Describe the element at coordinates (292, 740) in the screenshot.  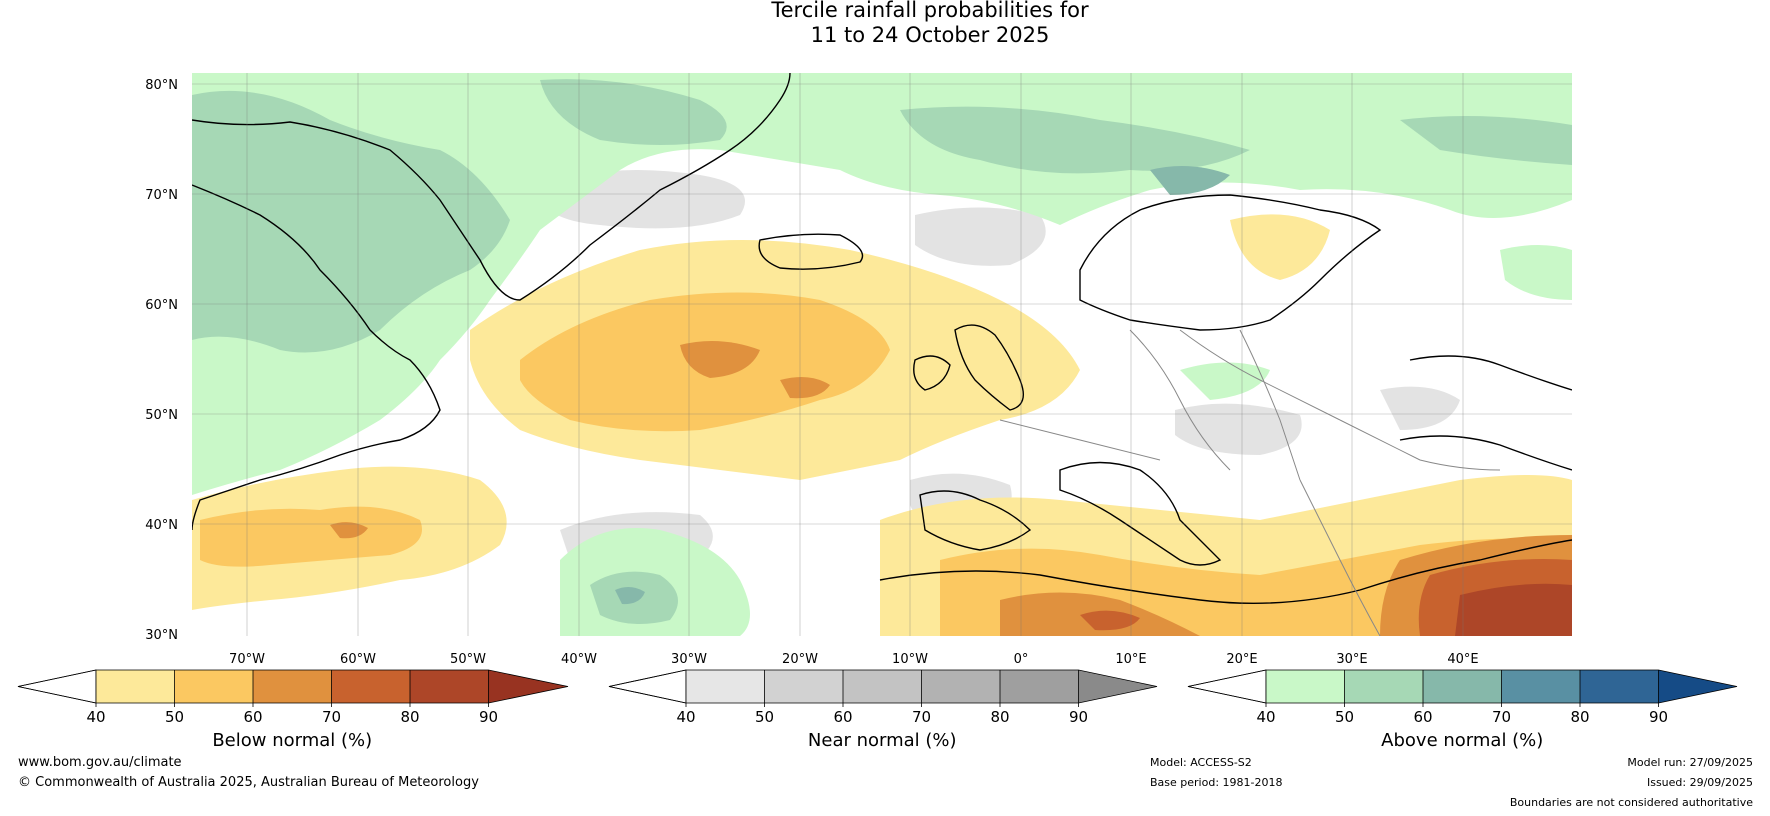
I see `colorbar-label: Below normal (%)` at that location.